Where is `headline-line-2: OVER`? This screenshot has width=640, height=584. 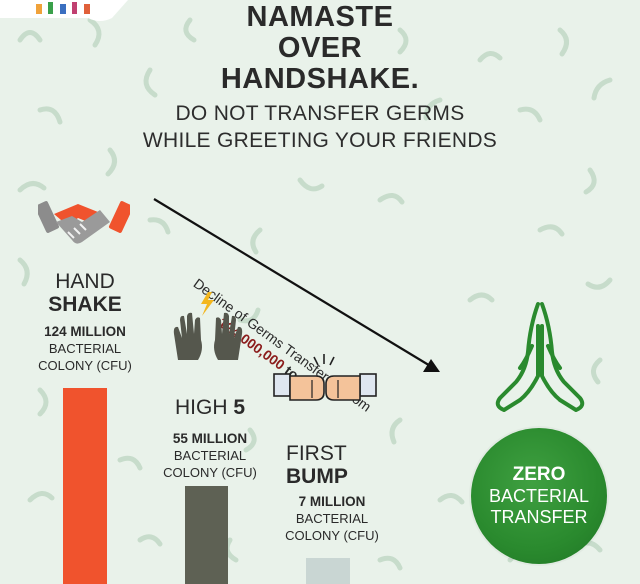
headline-line-2: OVER is located at coordinates (320, 48).